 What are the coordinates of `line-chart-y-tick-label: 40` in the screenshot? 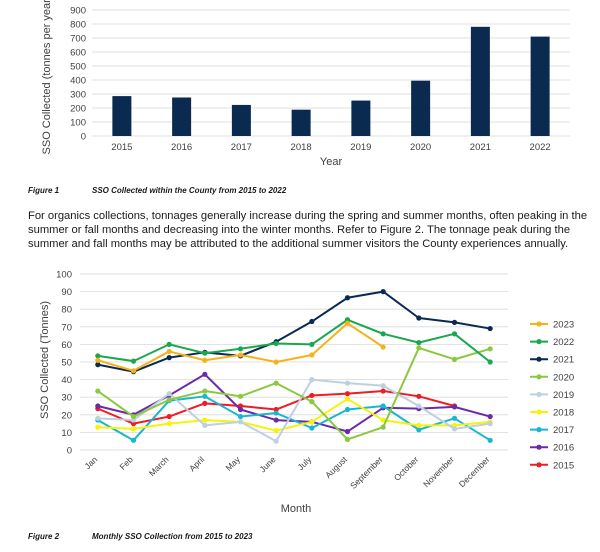 It's located at (66, 380).